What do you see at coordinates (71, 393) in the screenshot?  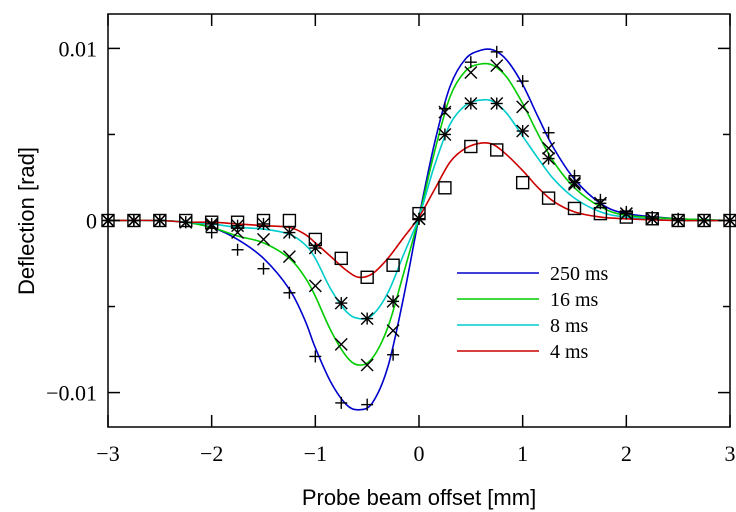 I see `y-tick-label: −0.01` at bounding box center [71, 393].